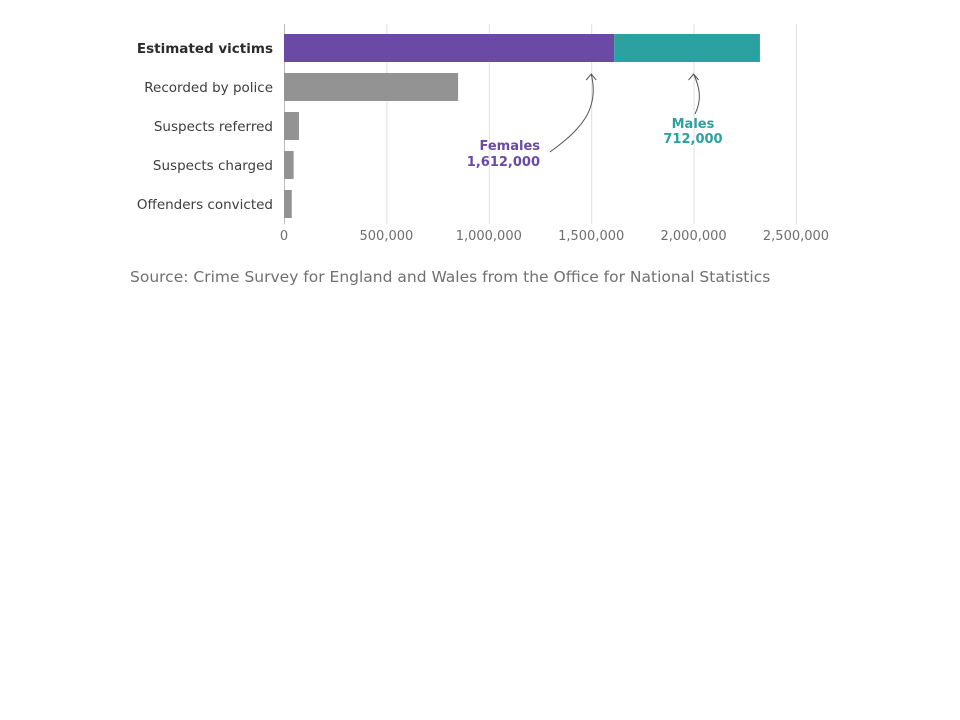 The width and height of the screenshot is (960, 720). I want to click on annotation-females-label: Females, so click(510, 146).